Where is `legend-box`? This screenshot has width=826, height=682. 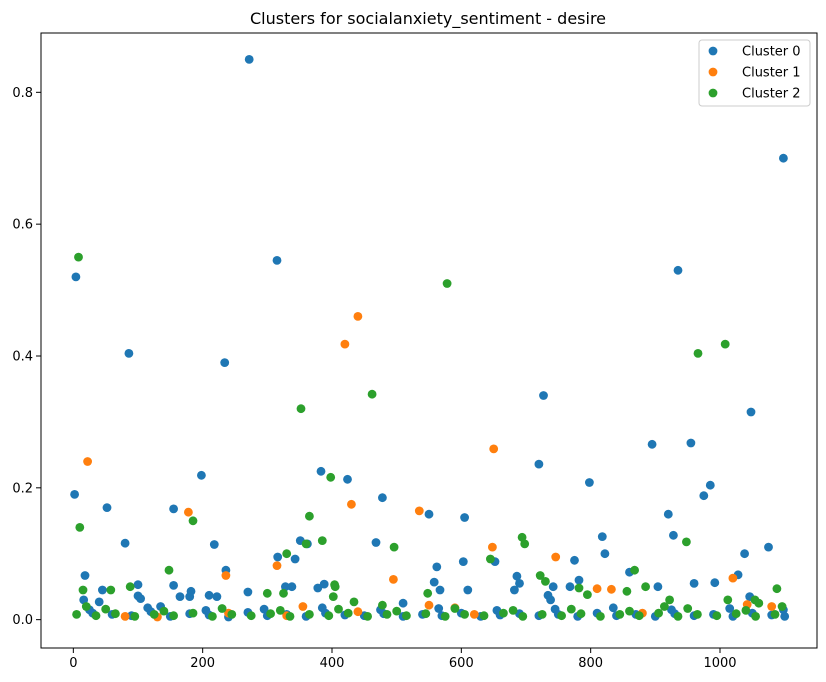
legend-box is located at coordinates (754, 73).